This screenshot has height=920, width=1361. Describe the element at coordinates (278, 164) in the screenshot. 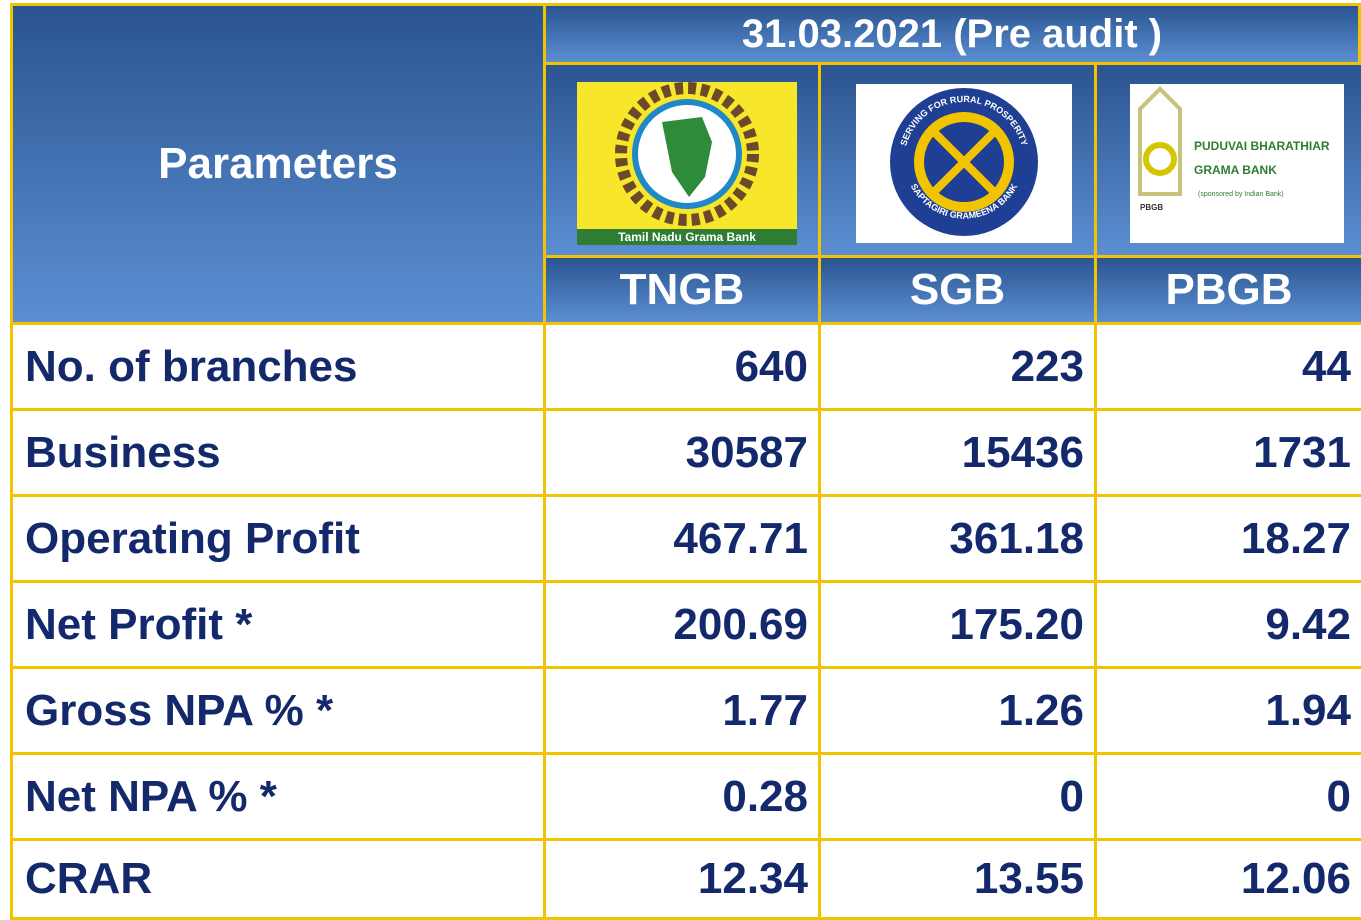

I see `parameters-header: Parameters` at that location.